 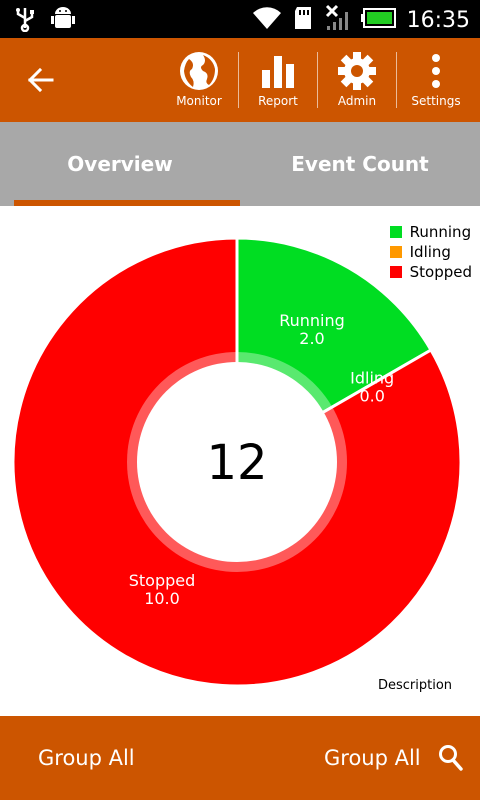 What do you see at coordinates (415, 685) in the screenshot?
I see `chart-description: Description` at bounding box center [415, 685].